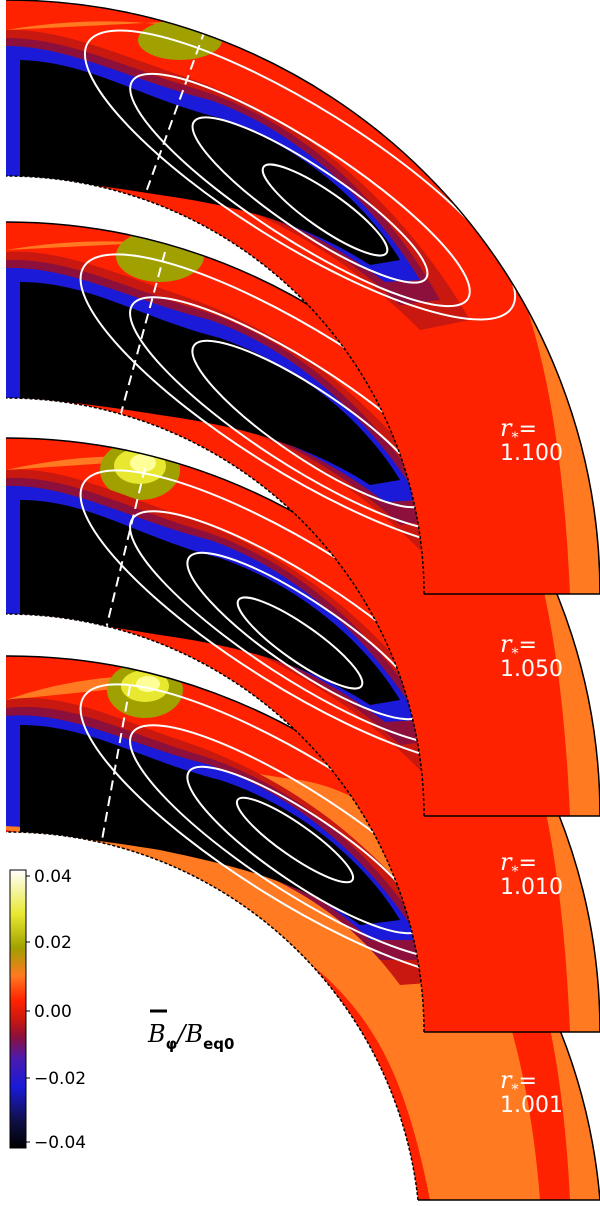 Image resolution: width=600 pixels, height=1206 pixels. I want to click on colorbar-tick-2: 0.02, so click(53, 943).